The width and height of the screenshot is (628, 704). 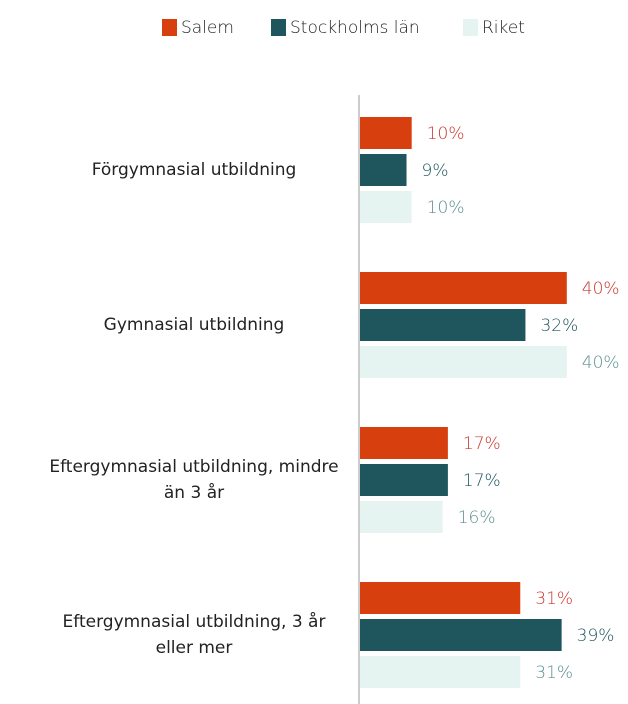 I want to click on value-label: 16%, so click(x=477, y=518).